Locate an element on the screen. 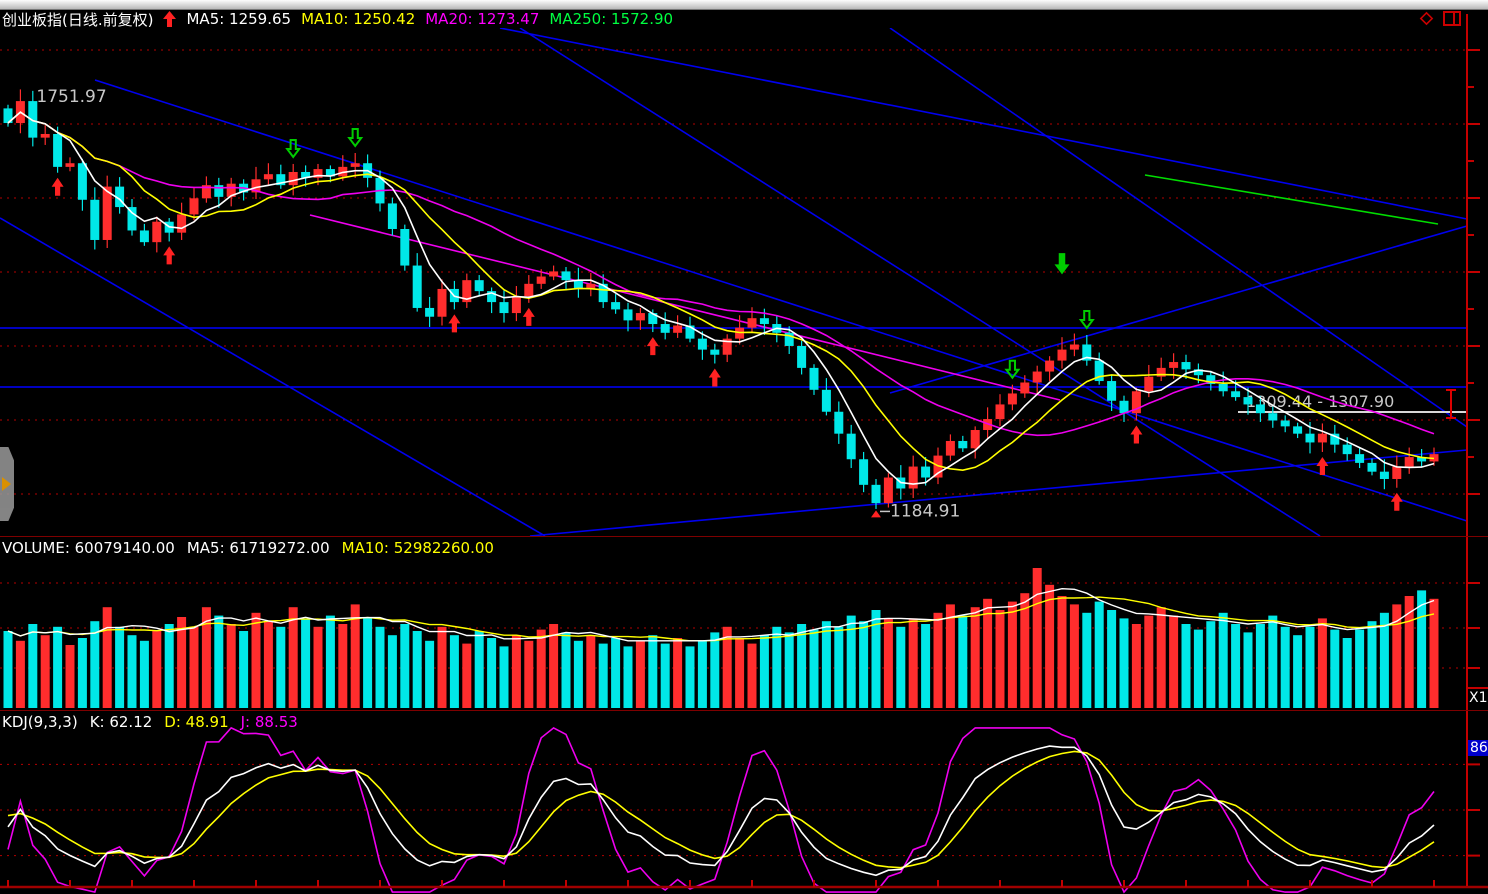 The height and width of the screenshot is (894, 1488). kdj-d-value: D: 48.91 is located at coordinates (196, 722).